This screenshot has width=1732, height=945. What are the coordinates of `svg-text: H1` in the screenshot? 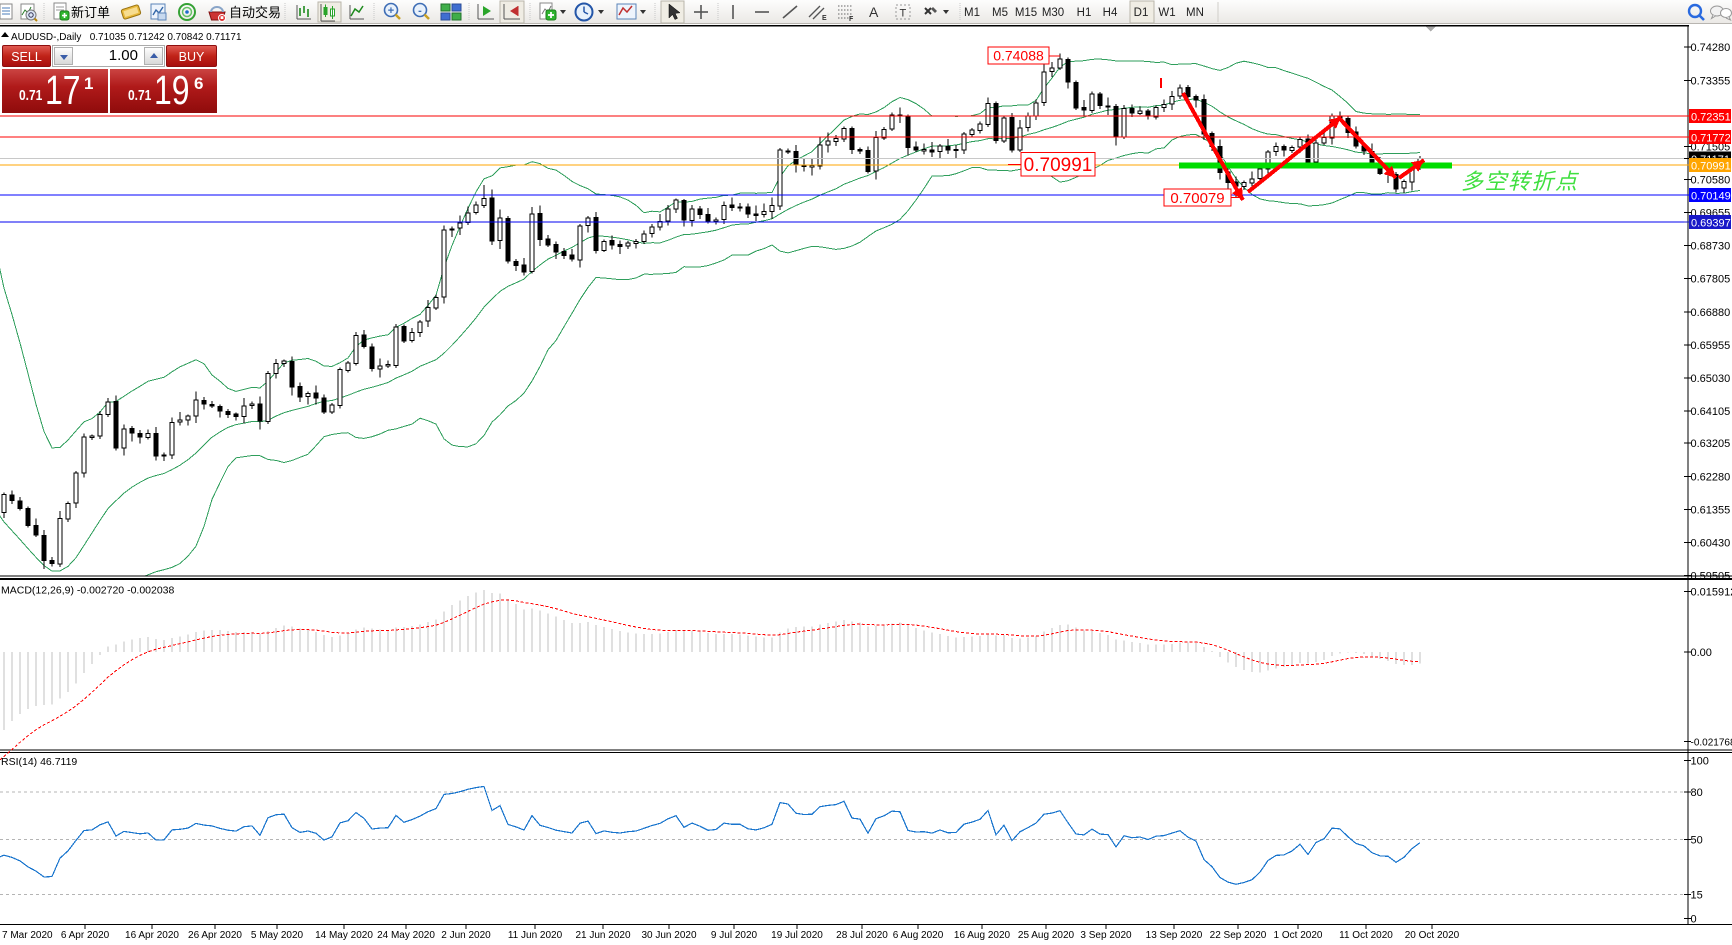 It's located at (1084, 13).